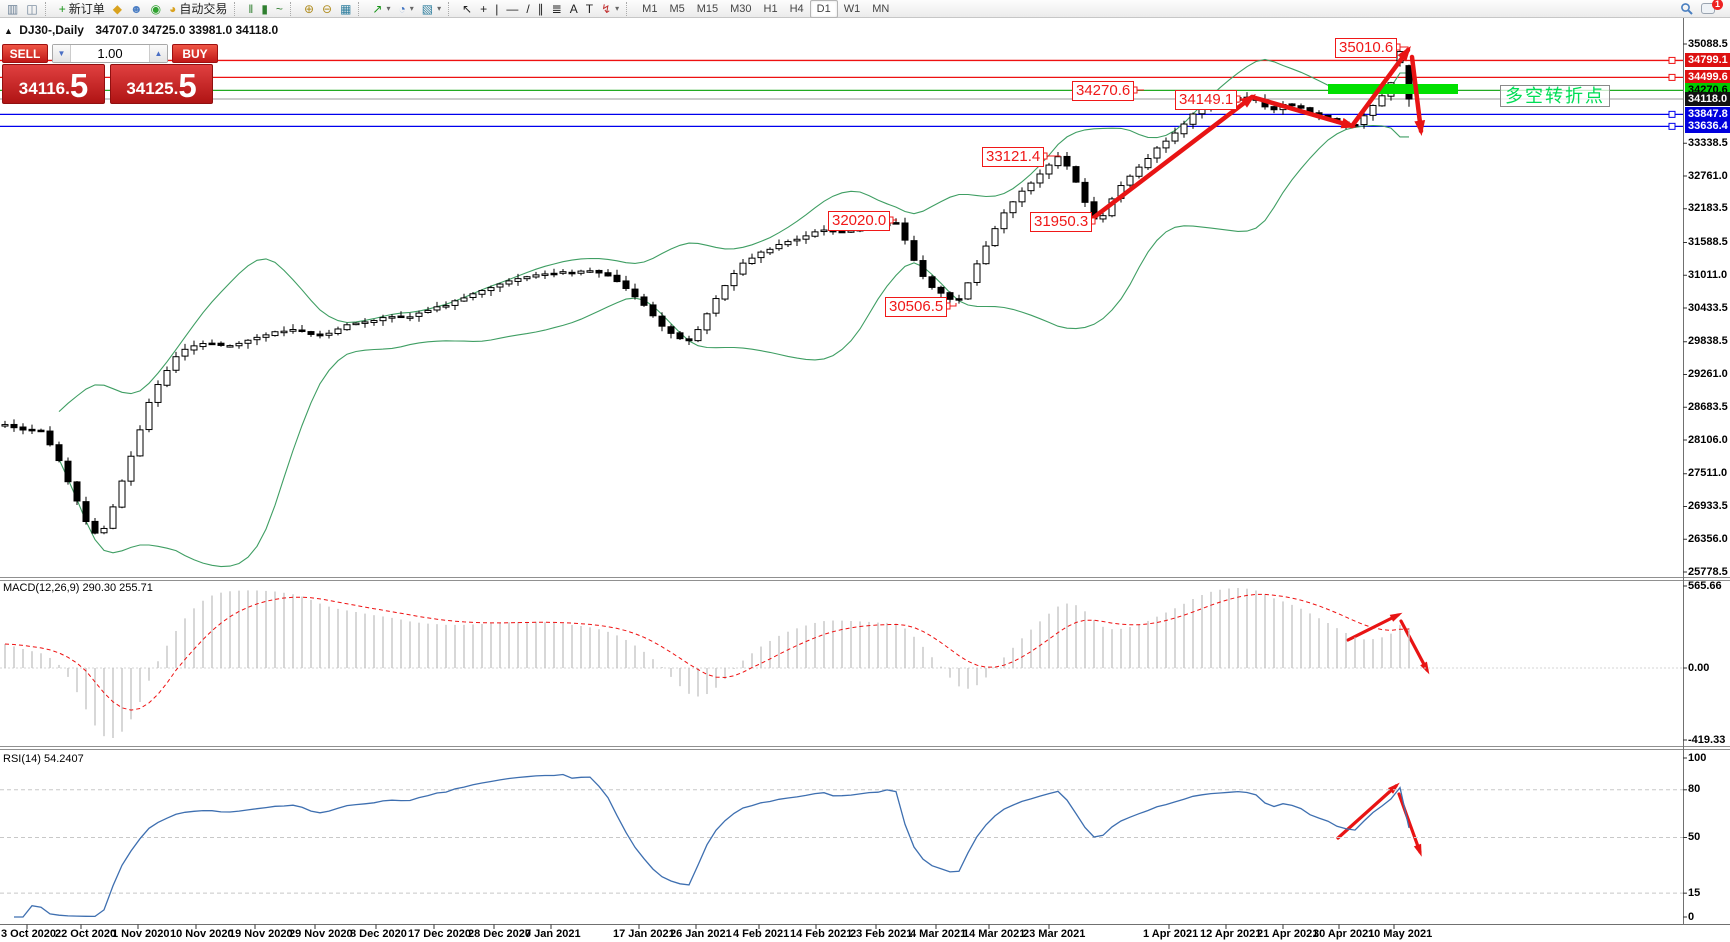 This screenshot has width=1730, height=942. I want to click on price-annotation: 34270.6, so click(1103, 91).